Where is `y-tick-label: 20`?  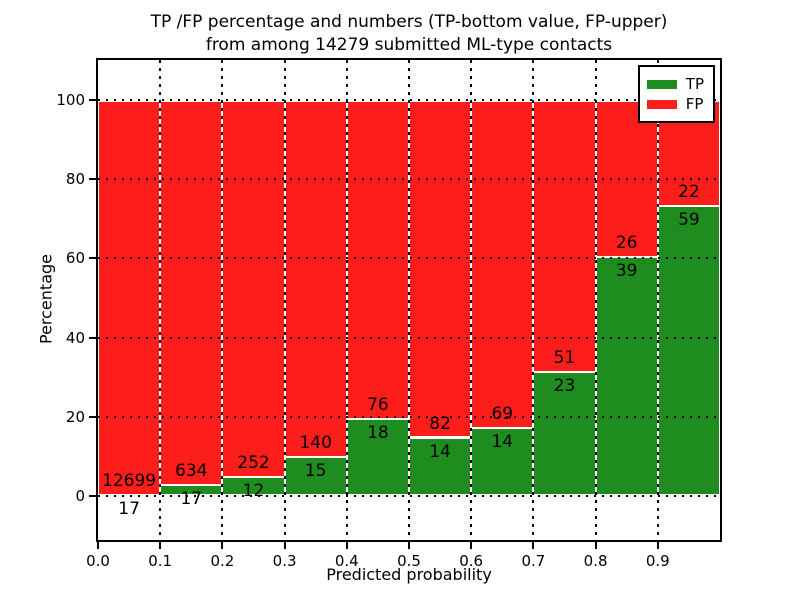 y-tick-label: 20 is located at coordinates (75, 417).